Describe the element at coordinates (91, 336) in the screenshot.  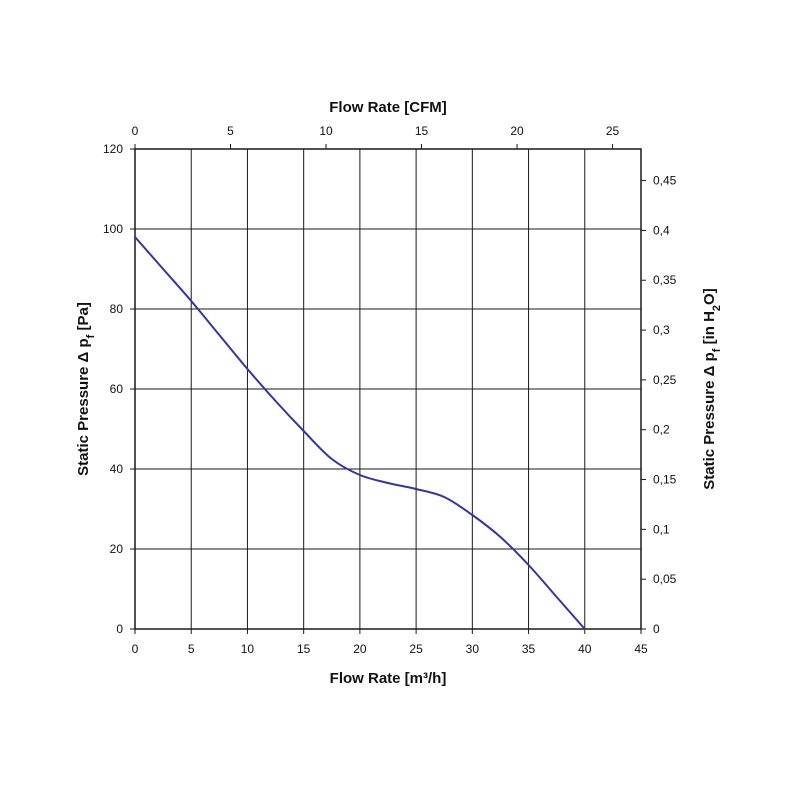
I see `y-axis-left-title-sub: f` at that location.